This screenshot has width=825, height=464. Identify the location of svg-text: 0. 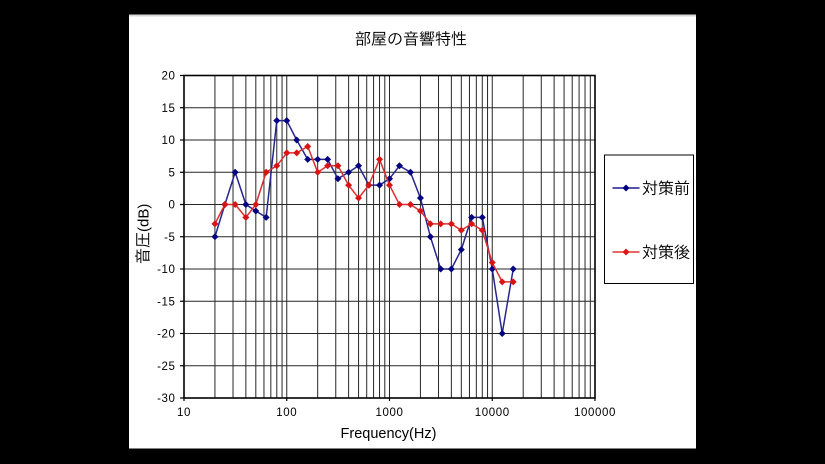
(172, 206).